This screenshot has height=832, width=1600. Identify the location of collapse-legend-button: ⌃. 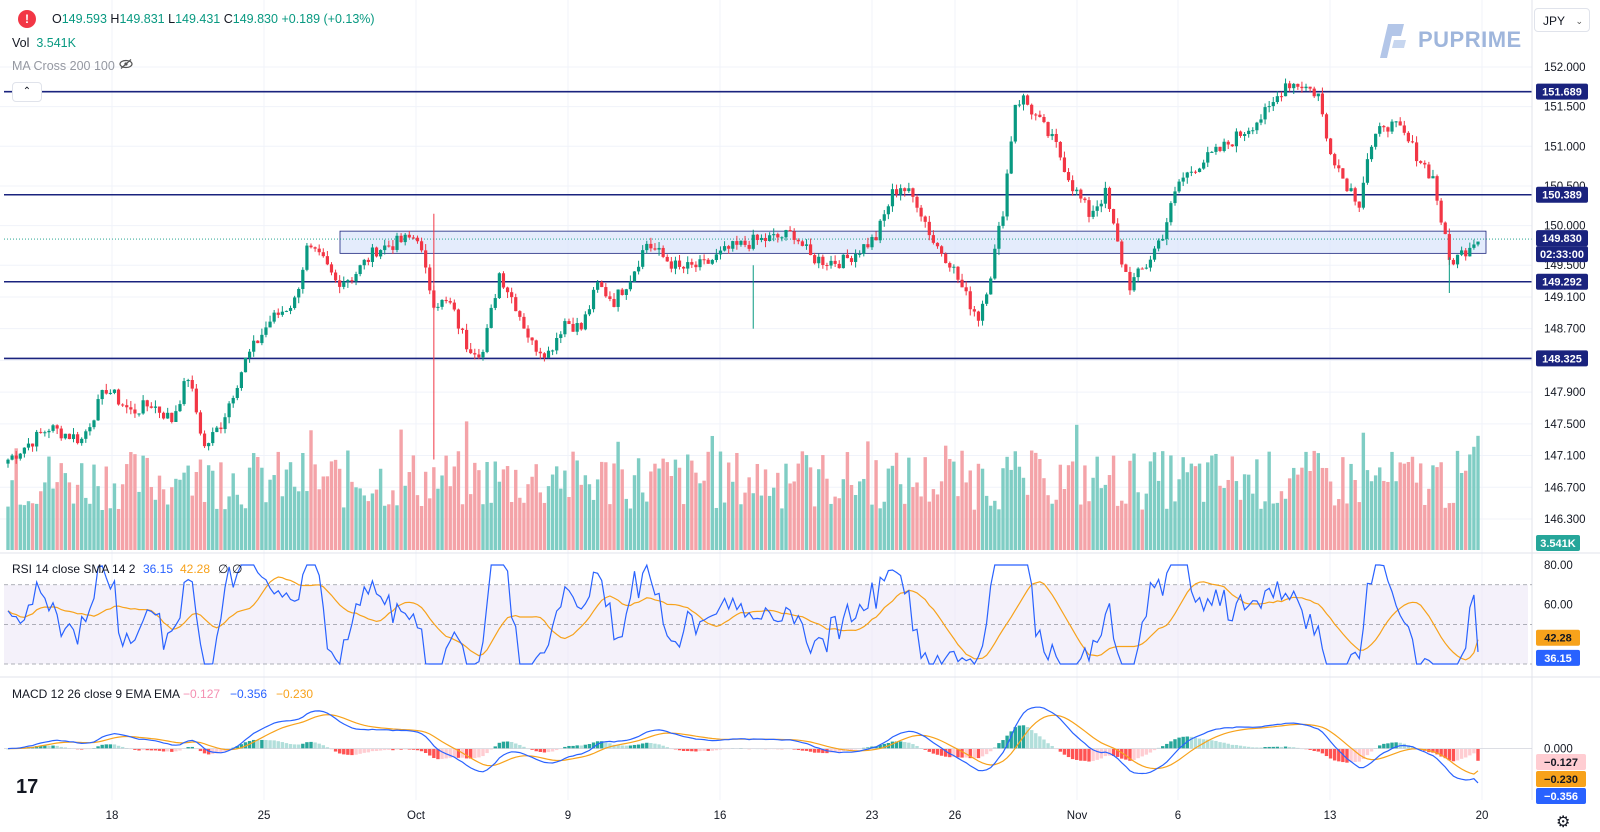
(27, 92).